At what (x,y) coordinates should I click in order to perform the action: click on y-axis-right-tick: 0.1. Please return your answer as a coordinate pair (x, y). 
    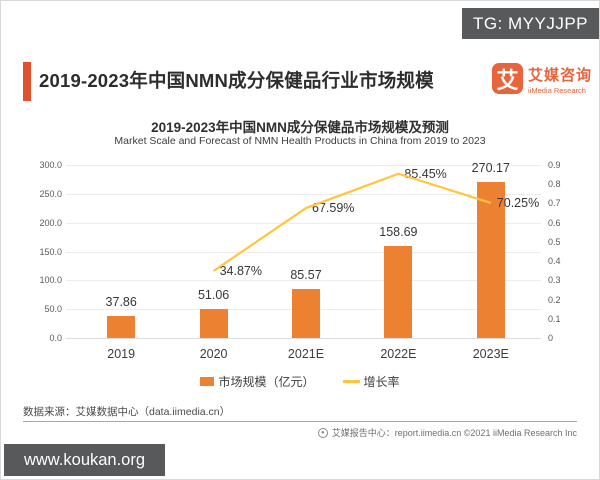
    Looking at the image, I should click on (554, 318).